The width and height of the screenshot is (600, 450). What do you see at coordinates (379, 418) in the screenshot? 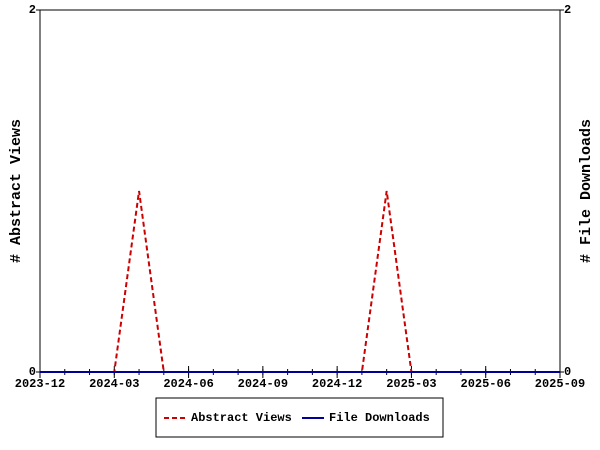
I see `legend-label: File Downloads` at bounding box center [379, 418].